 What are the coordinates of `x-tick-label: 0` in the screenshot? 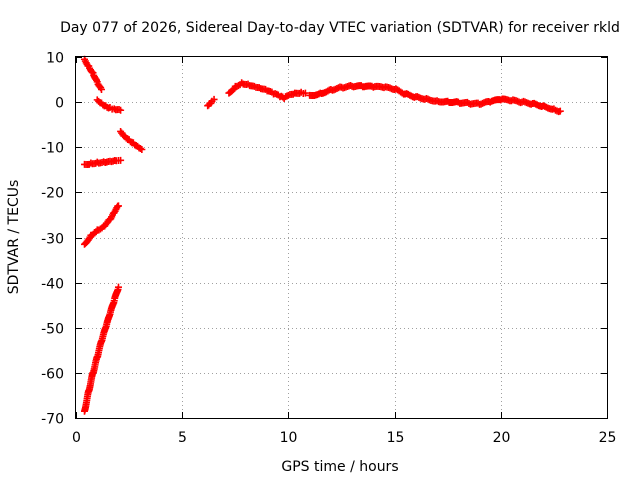 It's located at (76, 438).